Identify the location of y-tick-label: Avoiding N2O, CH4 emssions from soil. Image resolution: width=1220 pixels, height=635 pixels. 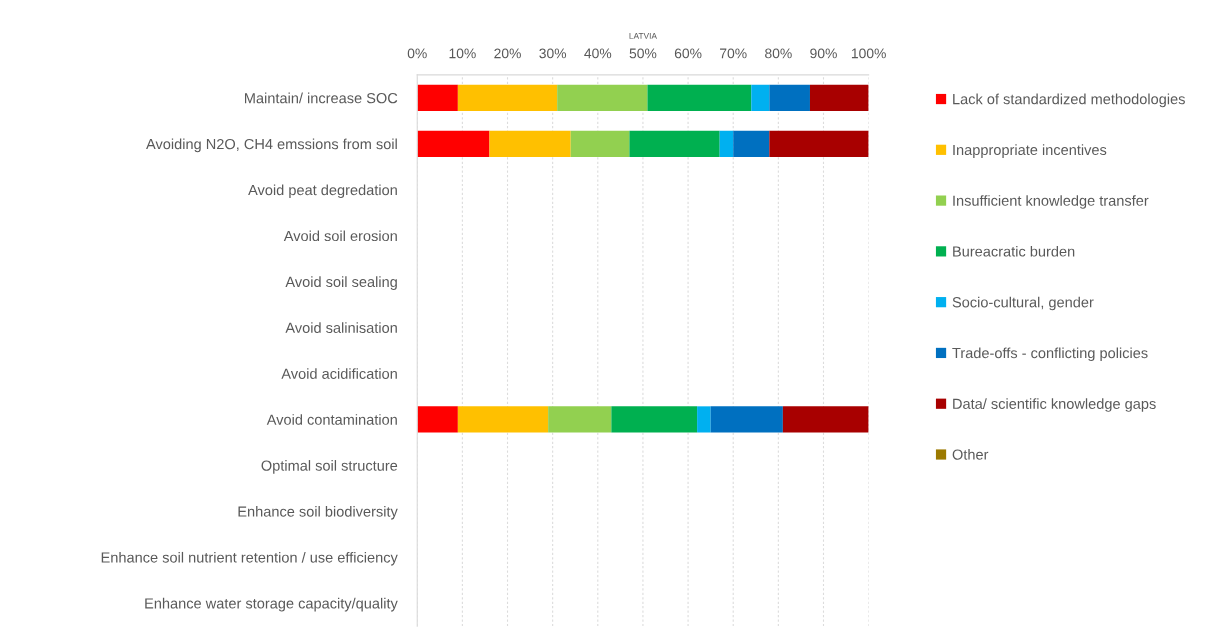
(271, 145).